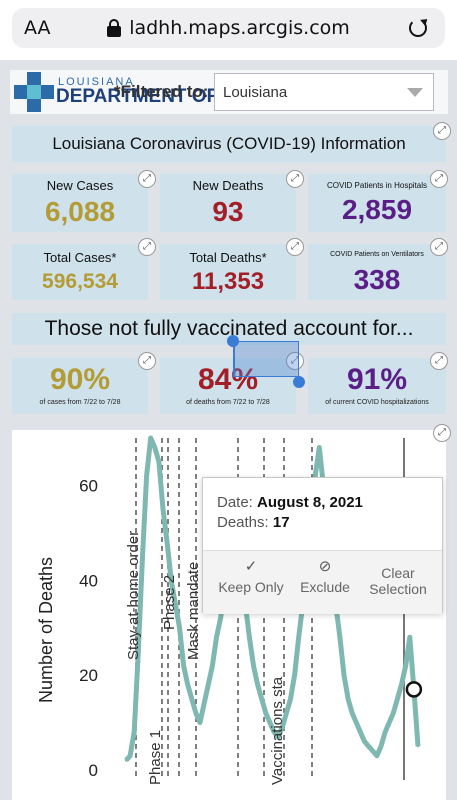  I want to click on stat-label: COVID Patients in Hospitals, so click(377, 185).